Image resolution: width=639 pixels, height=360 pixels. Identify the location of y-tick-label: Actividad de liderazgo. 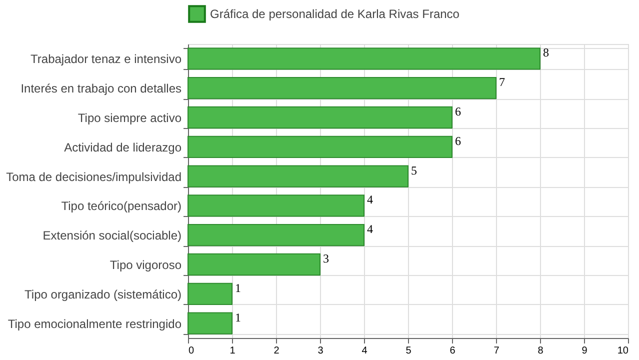
(123, 147).